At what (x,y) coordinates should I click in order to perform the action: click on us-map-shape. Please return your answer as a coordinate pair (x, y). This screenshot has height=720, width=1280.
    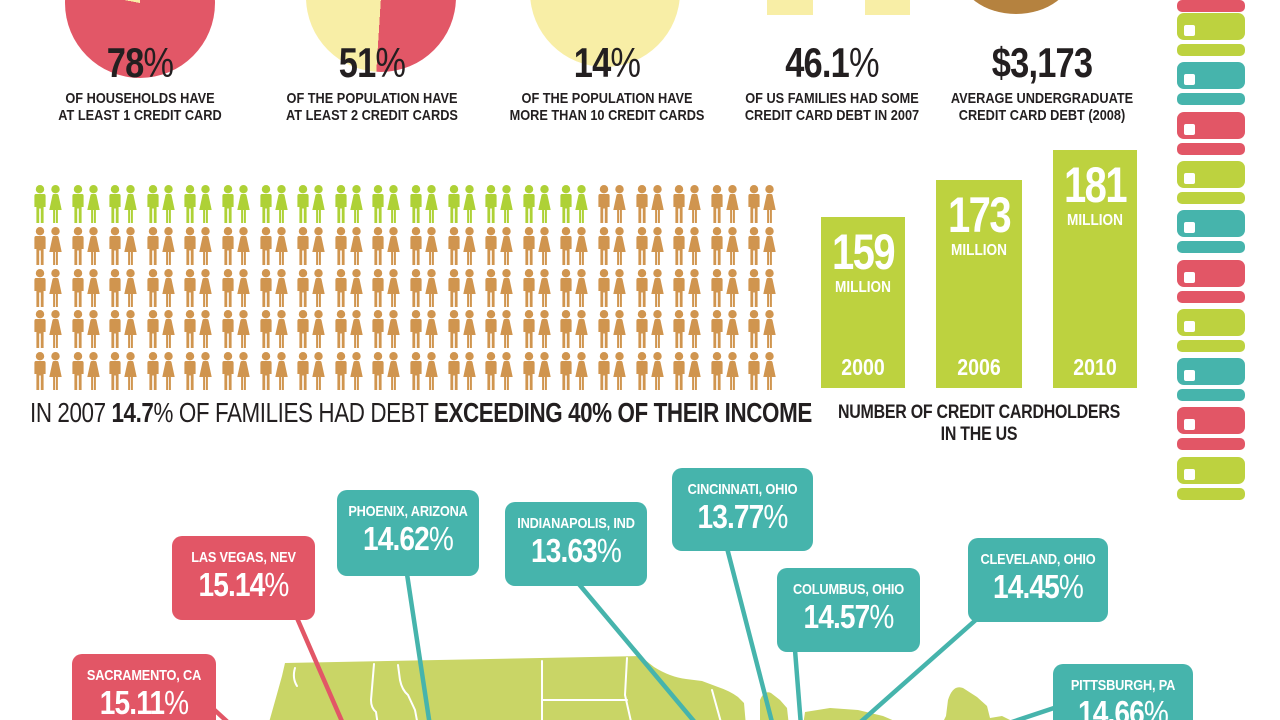
    Looking at the image, I should click on (639, 688).